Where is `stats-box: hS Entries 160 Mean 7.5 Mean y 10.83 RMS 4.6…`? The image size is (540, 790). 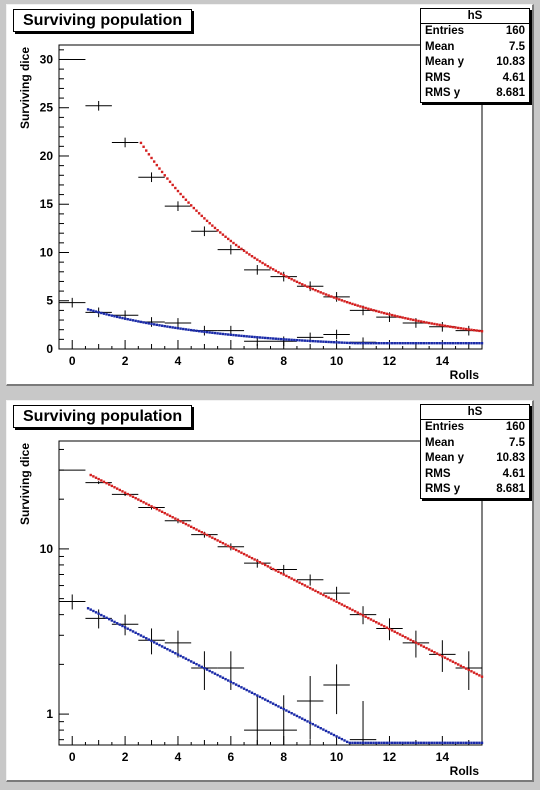
stats-box: hS Entries 160 Mean 7.5 Mean y 10.83 RMS 4.6… is located at coordinates (475, 55).